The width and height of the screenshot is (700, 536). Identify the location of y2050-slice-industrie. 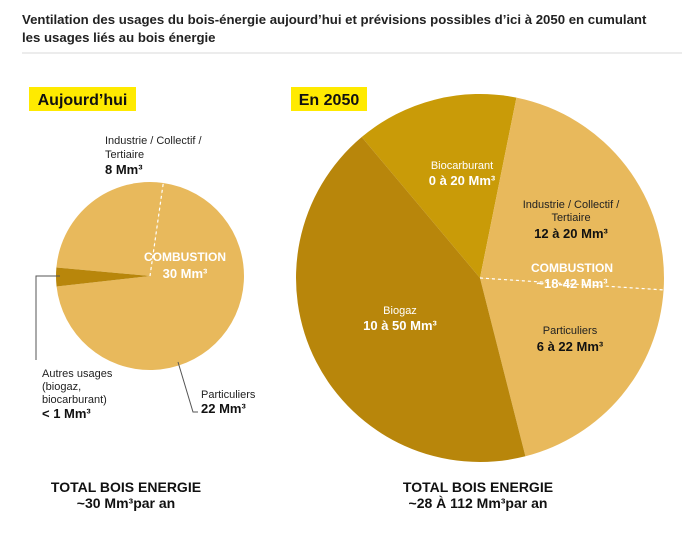
(572, 193).